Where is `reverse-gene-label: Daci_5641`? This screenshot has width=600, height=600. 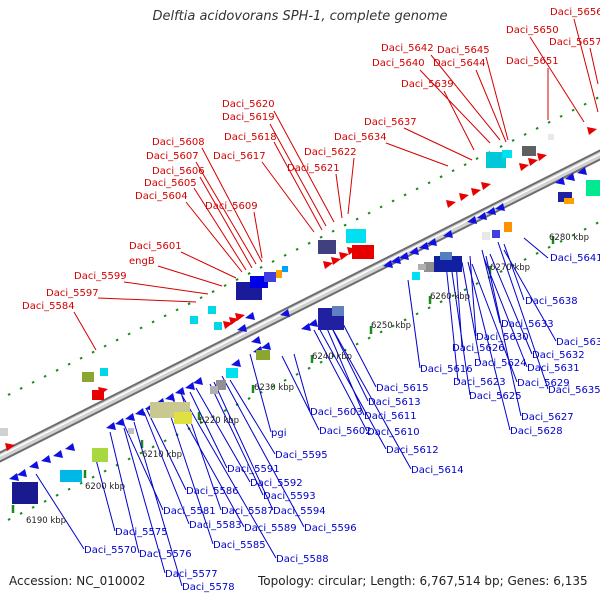
reverse-gene-label: Daci_5641 is located at coordinates (575, 258).